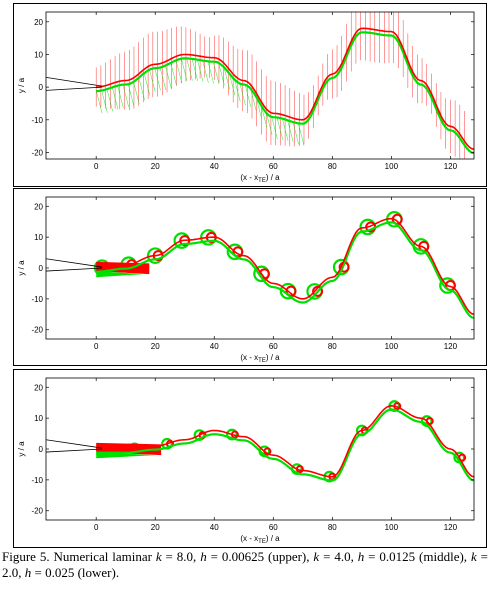 This screenshot has width=490, height=604. Describe the element at coordinates (38, 418) in the screenshot. I see `y-tick-label: 10` at that location.